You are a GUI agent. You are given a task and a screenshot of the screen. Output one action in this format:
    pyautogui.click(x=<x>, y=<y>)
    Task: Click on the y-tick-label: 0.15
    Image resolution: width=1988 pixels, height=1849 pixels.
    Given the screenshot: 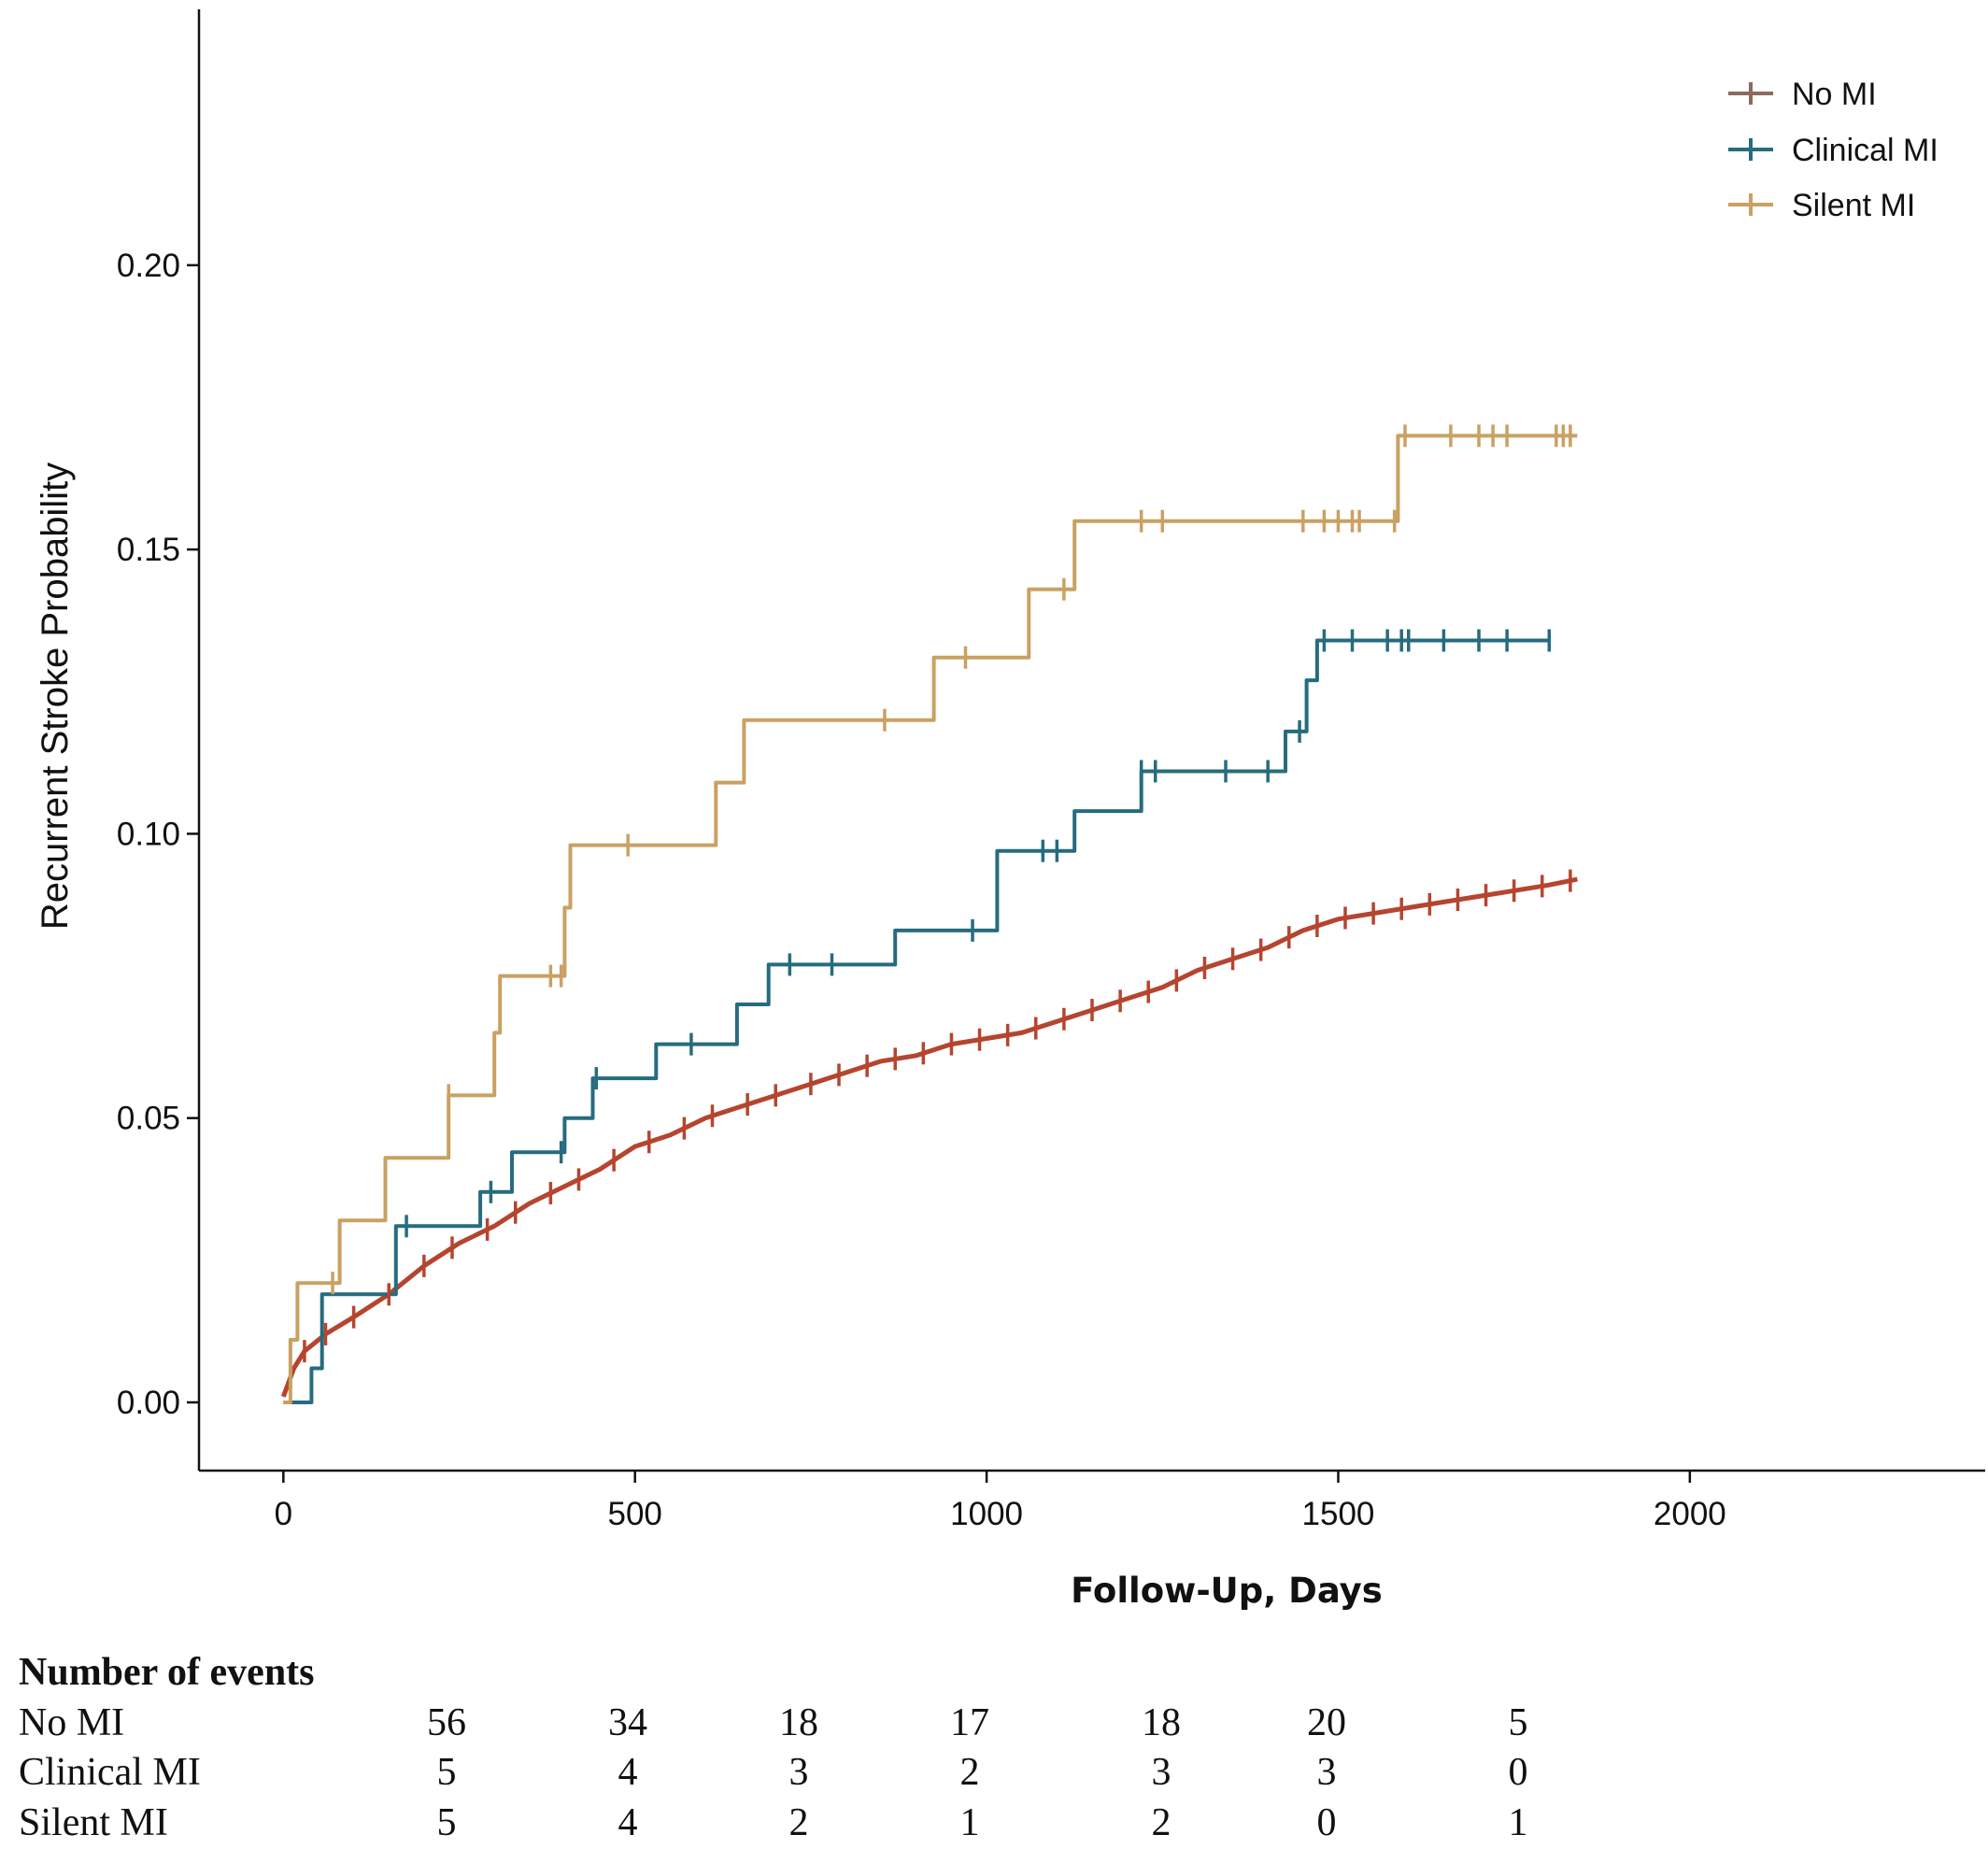 What is the action you would take?
    pyautogui.click(x=148, y=550)
    